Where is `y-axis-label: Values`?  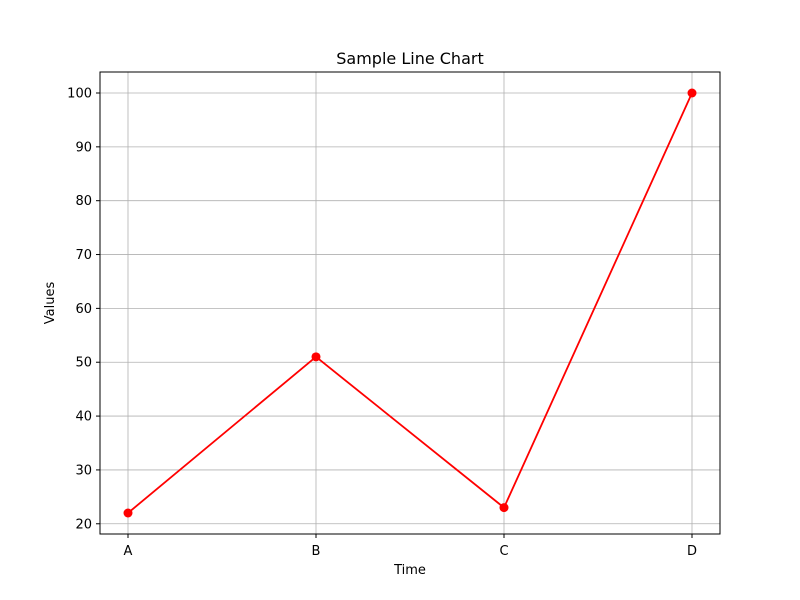
y-axis-label: Values is located at coordinates (50, 303).